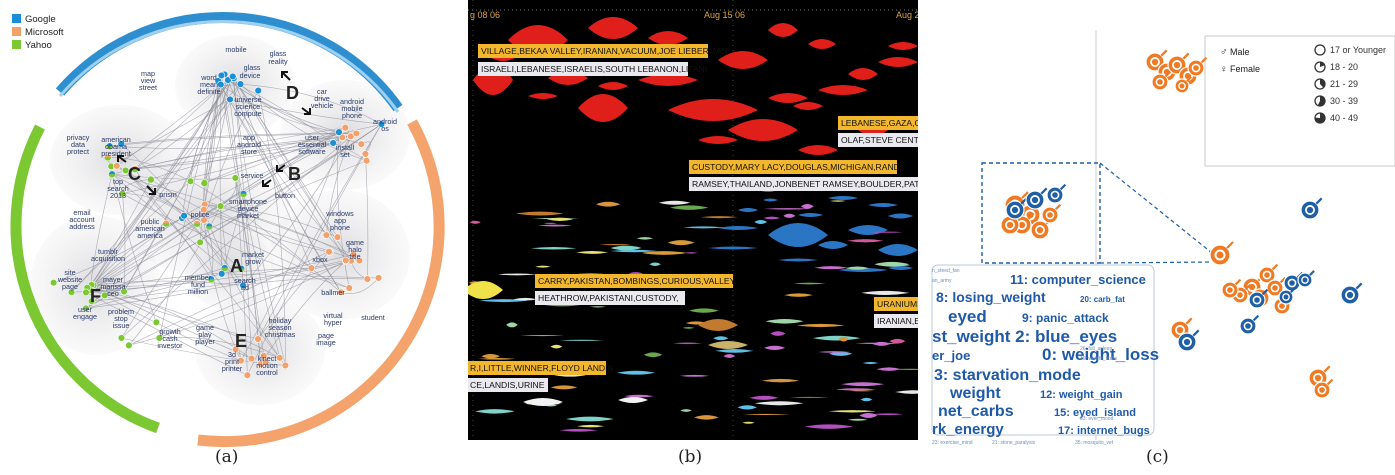 The width and height of the screenshot is (1395, 475). I want to click on topic-word: essential, so click(312, 144).